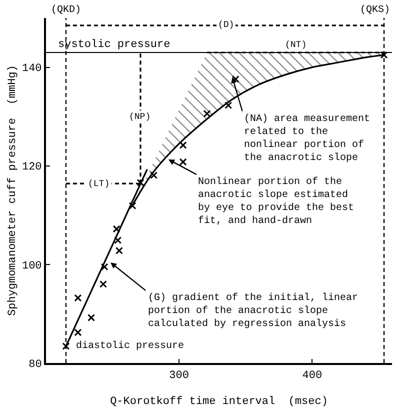  I want to click on annotation: (NP), so click(140, 117).